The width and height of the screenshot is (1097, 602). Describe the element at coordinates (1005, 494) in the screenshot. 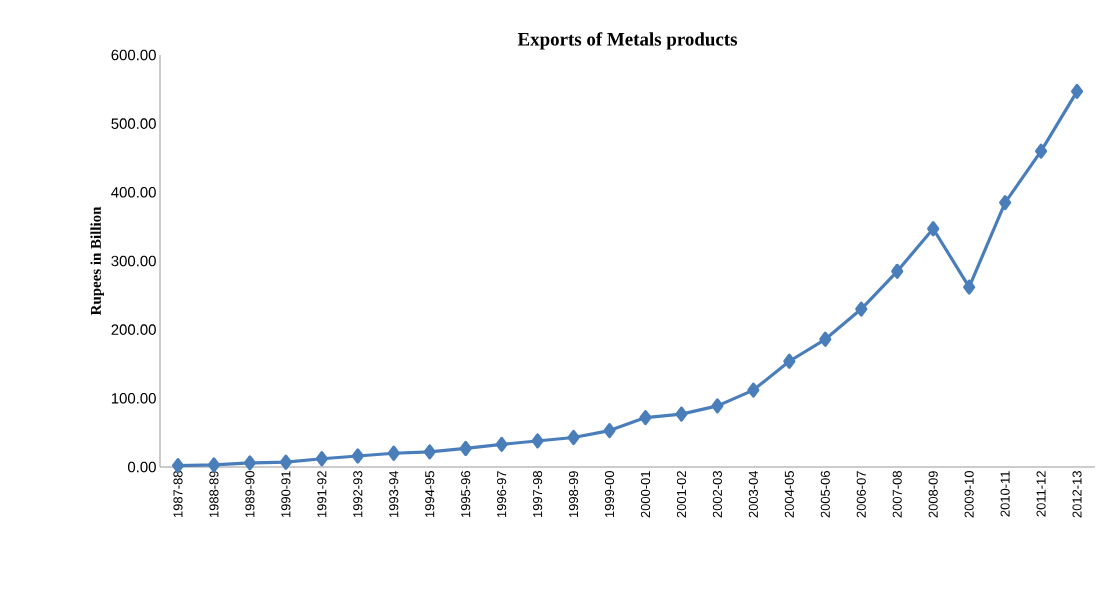

I see `x-tick-label: 2010-11` at that location.